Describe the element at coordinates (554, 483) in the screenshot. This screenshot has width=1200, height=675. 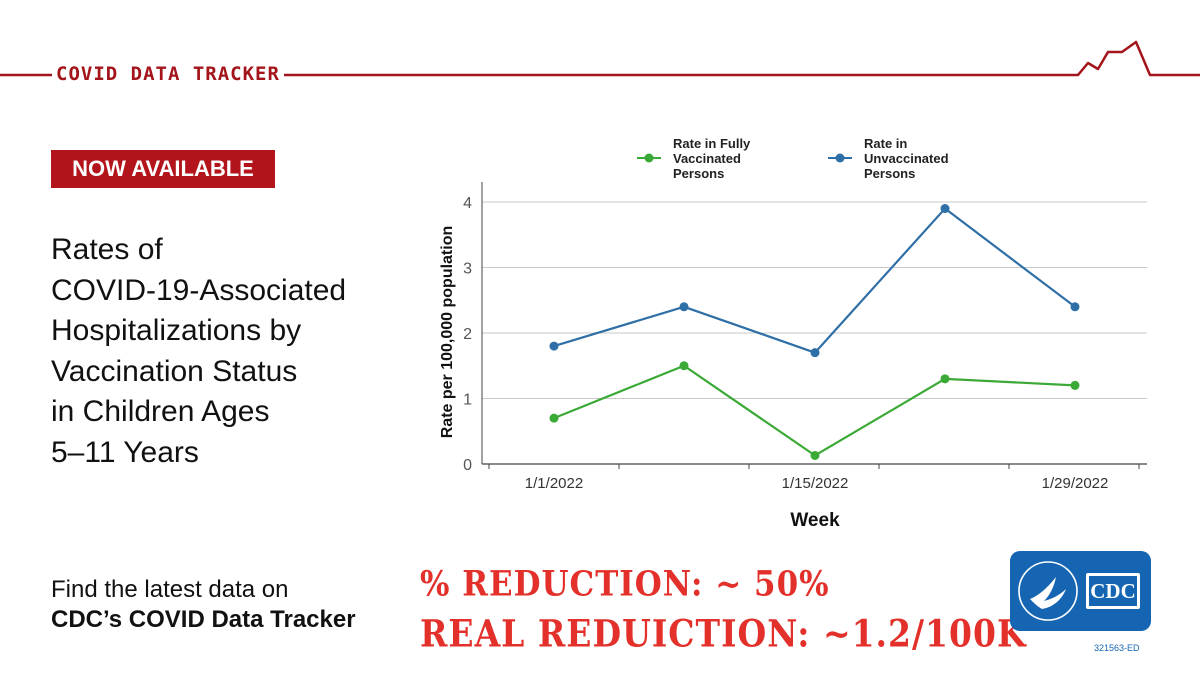
I see `x-tick-label: 1/1/2022` at that location.